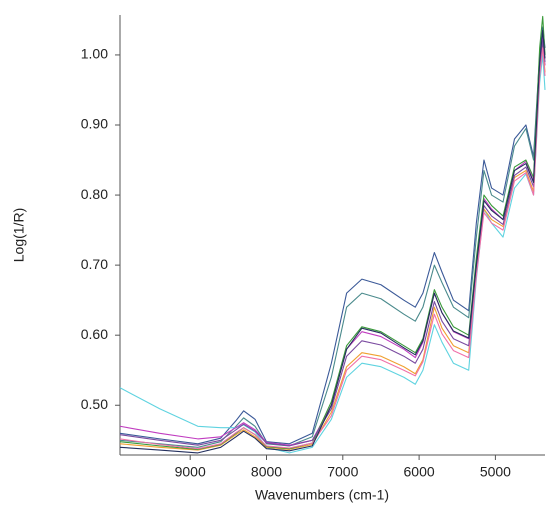  Describe the element at coordinates (190, 472) in the screenshot. I see `x-tick-label: 9000` at that location.